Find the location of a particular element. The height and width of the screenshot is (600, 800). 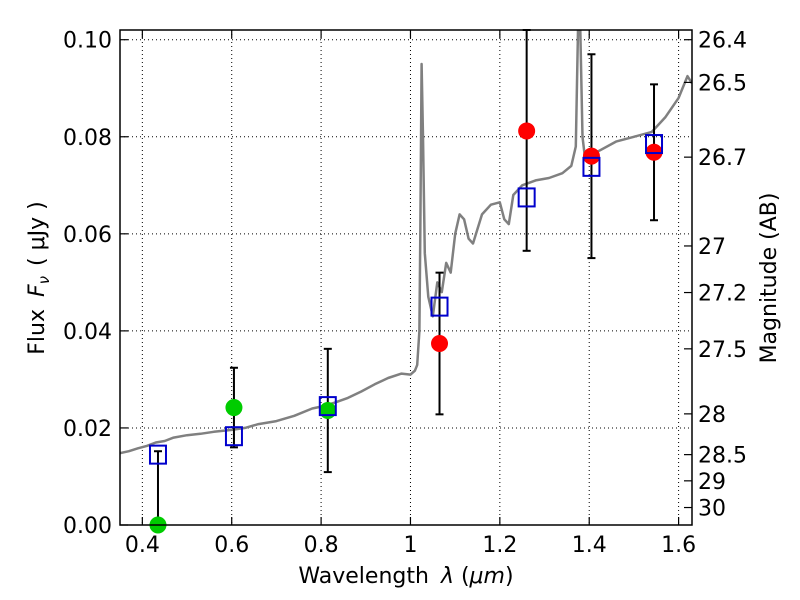

y2-tick-label: 28 is located at coordinates (712, 415).